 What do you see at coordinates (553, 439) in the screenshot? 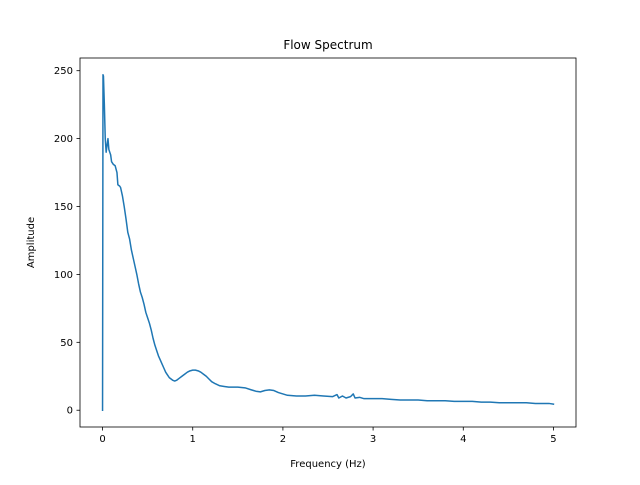
I see `x-tick-label: 5` at bounding box center [553, 439].